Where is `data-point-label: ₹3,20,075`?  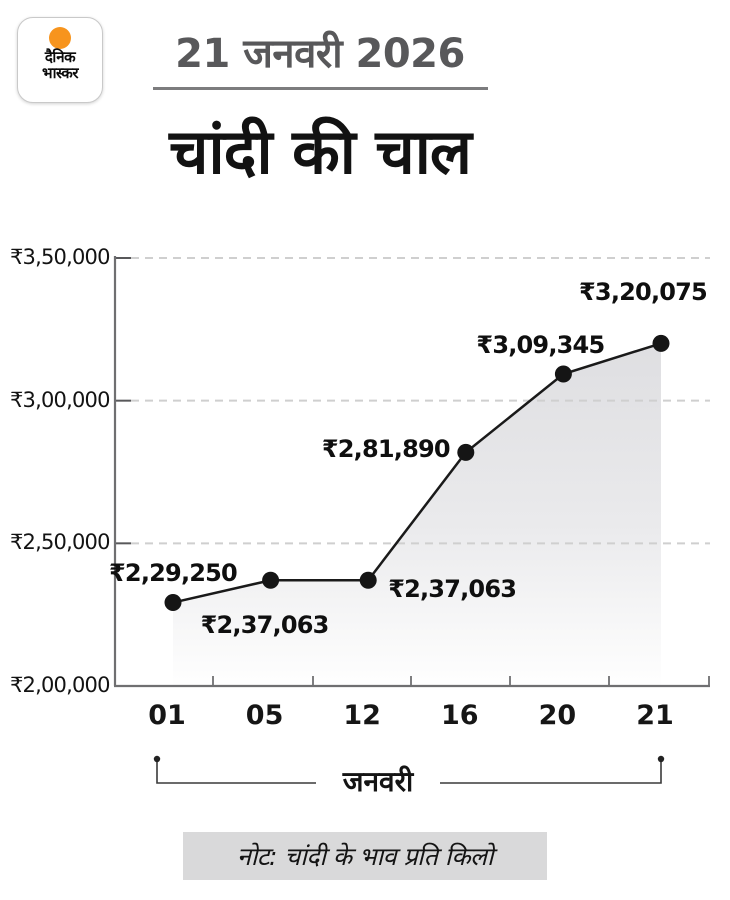
data-point-label: ₹3,20,075 is located at coordinates (643, 292).